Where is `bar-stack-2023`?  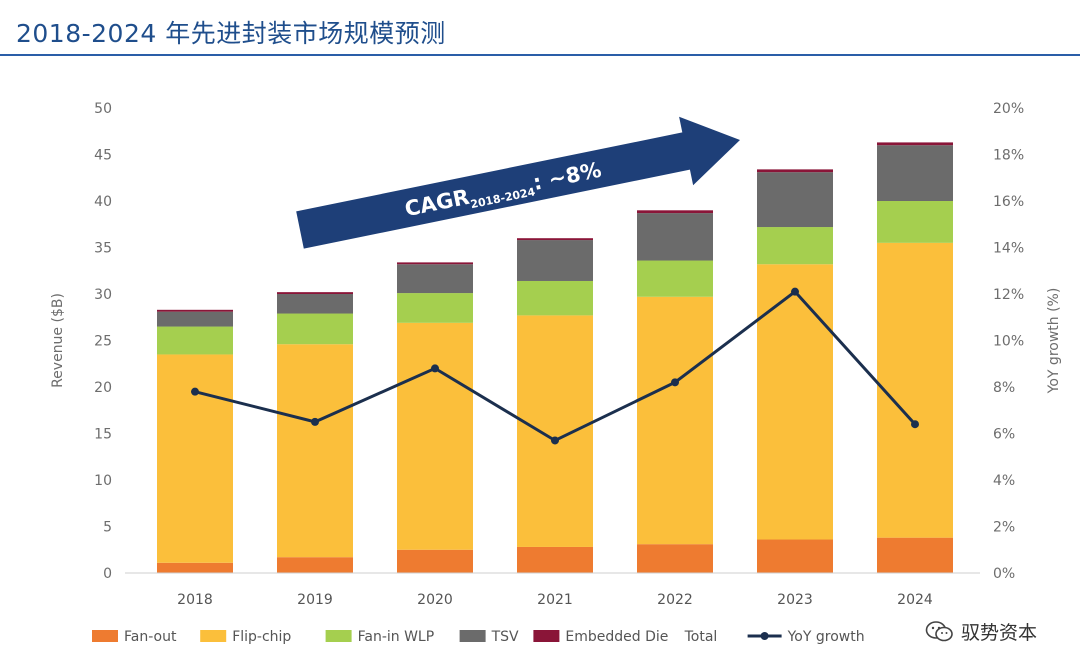 bar-stack-2023 is located at coordinates (795, 371).